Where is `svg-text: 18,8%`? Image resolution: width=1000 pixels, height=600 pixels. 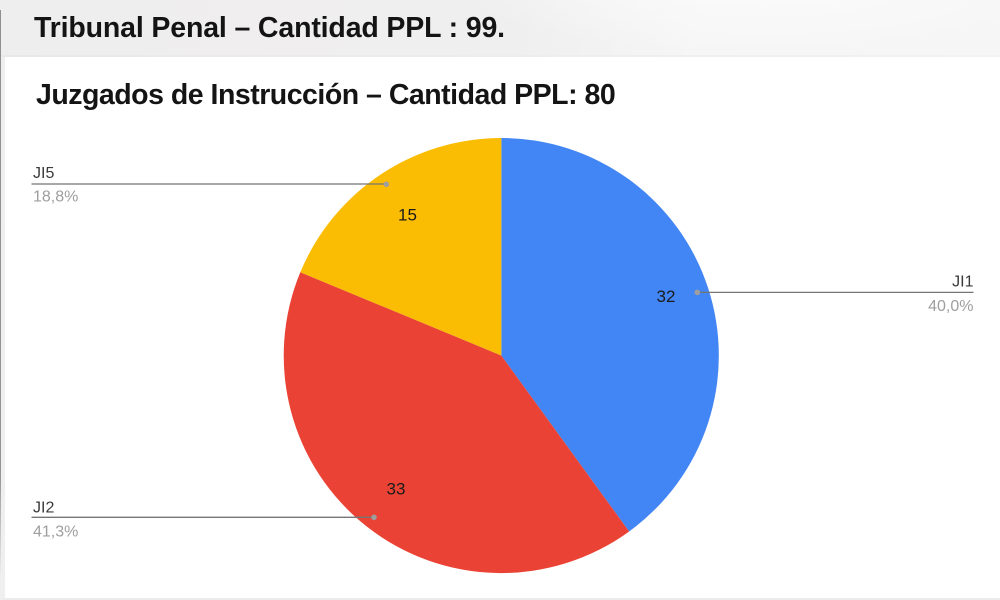
svg-text: 18,8% is located at coordinates (55, 197).